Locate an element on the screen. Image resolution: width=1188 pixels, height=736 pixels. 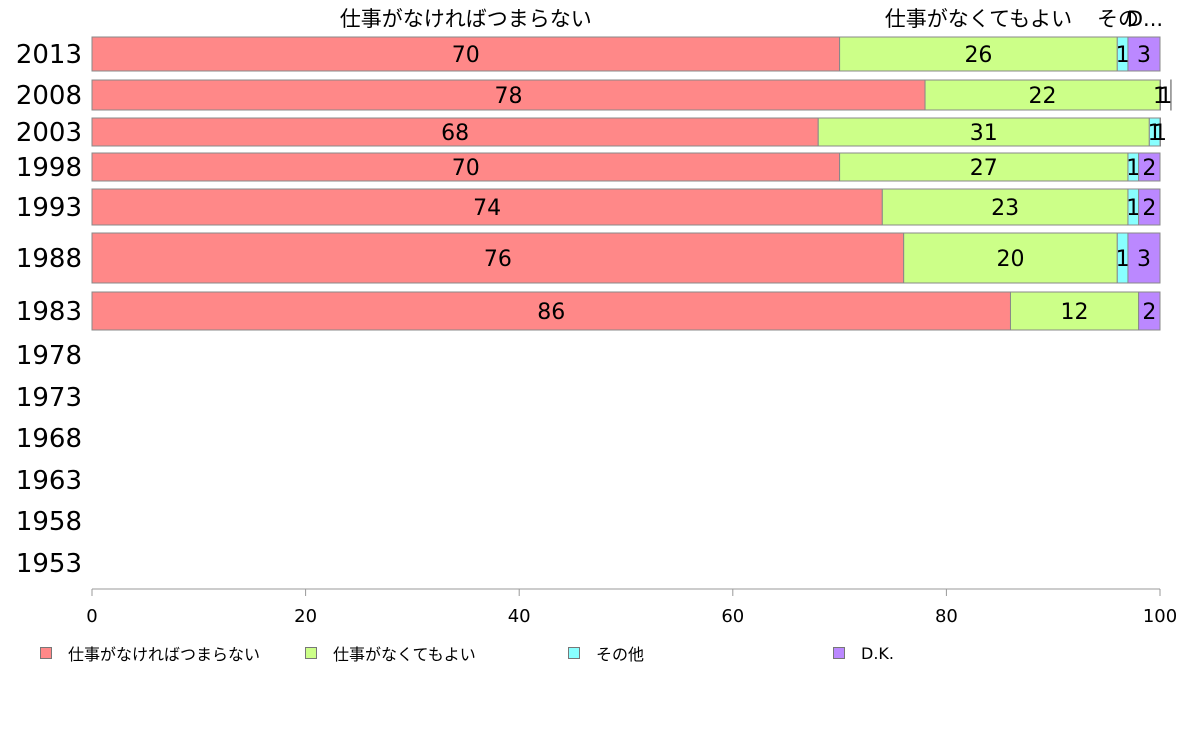
data-label: 86 is located at coordinates (551, 312).